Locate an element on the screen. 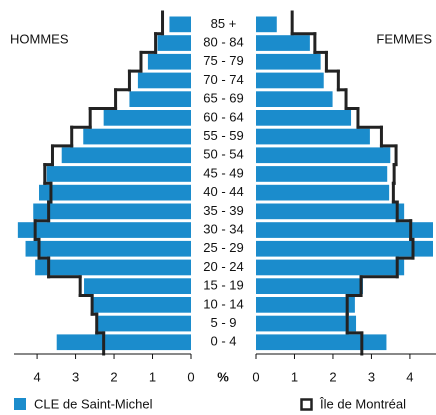  x-tick-label-right: 1 is located at coordinates (294, 376).